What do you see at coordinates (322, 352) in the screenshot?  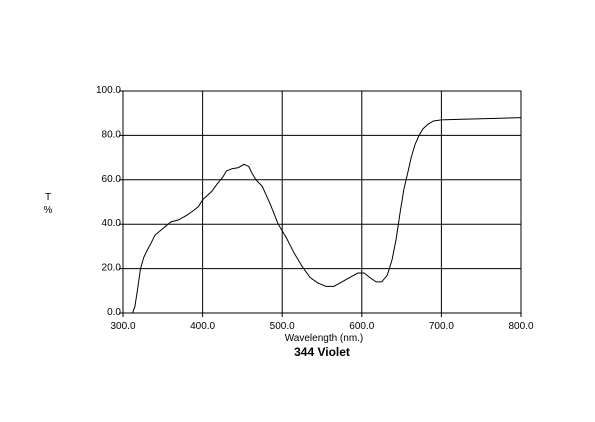 I see `chart-title: 344 Violet` at bounding box center [322, 352].